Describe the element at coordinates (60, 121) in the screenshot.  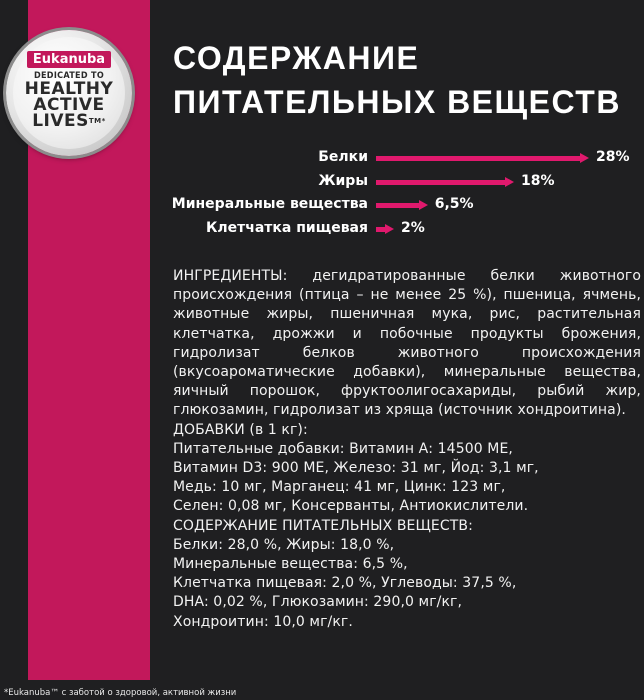
I see `badge-line3: LIVES` at that location.